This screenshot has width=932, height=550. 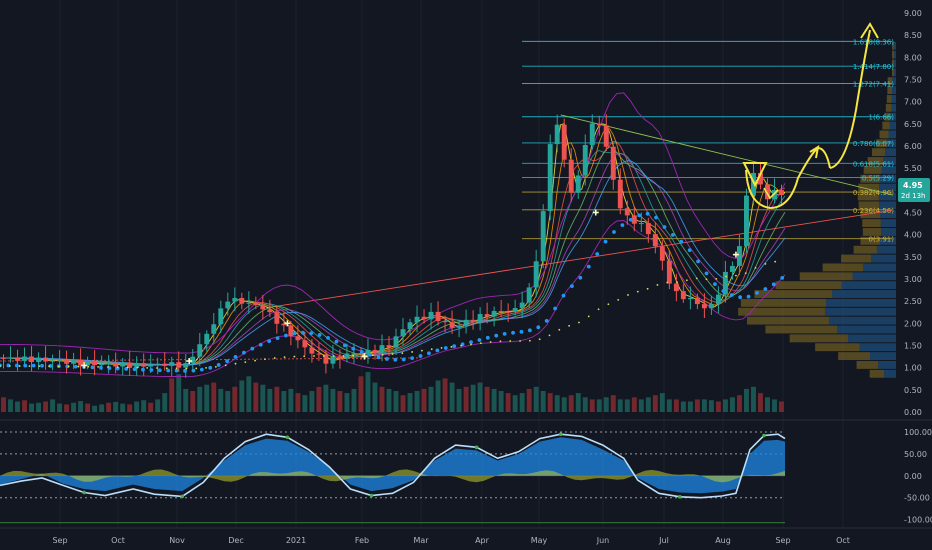 What do you see at coordinates (177, 540) in the screenshot?
I see `x-tick-label: Nov` at bounding box center [177, 540].